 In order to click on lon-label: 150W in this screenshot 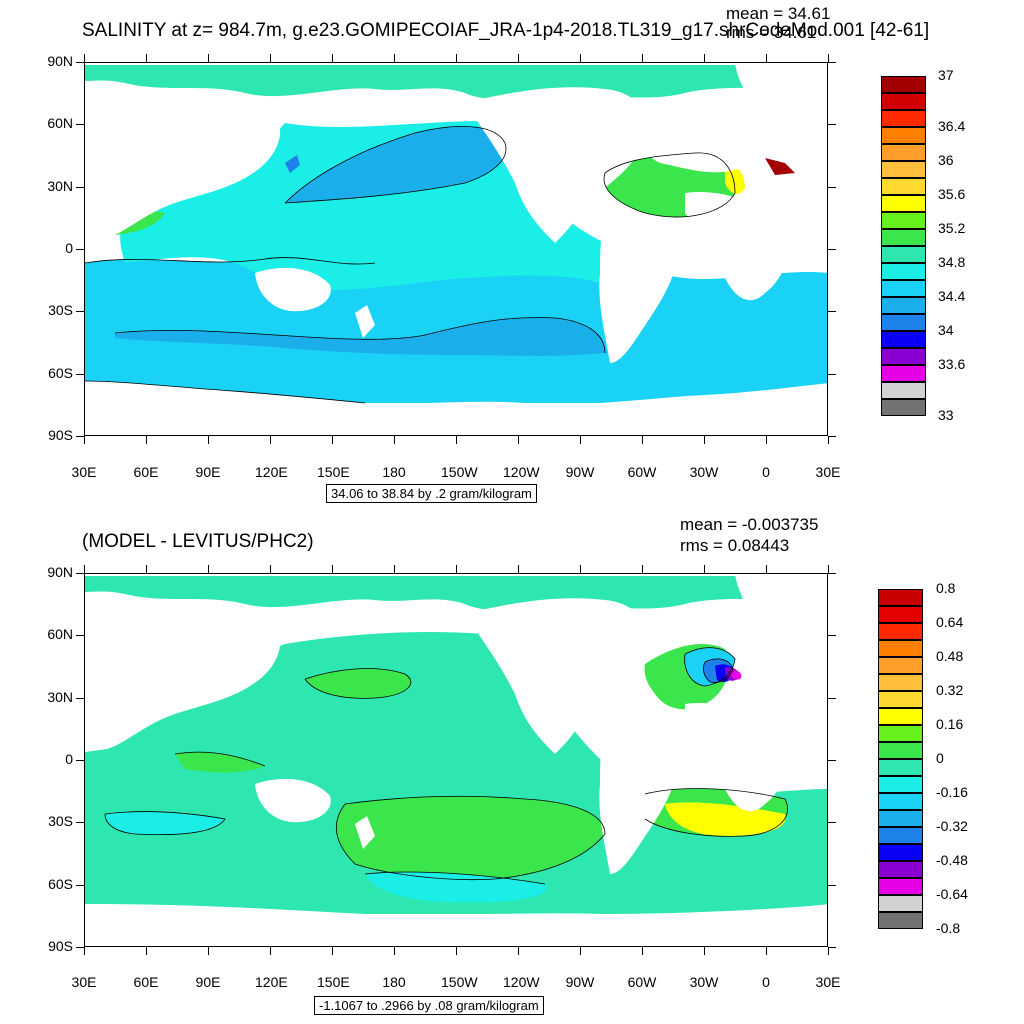, I will do `click(459, 982)`.